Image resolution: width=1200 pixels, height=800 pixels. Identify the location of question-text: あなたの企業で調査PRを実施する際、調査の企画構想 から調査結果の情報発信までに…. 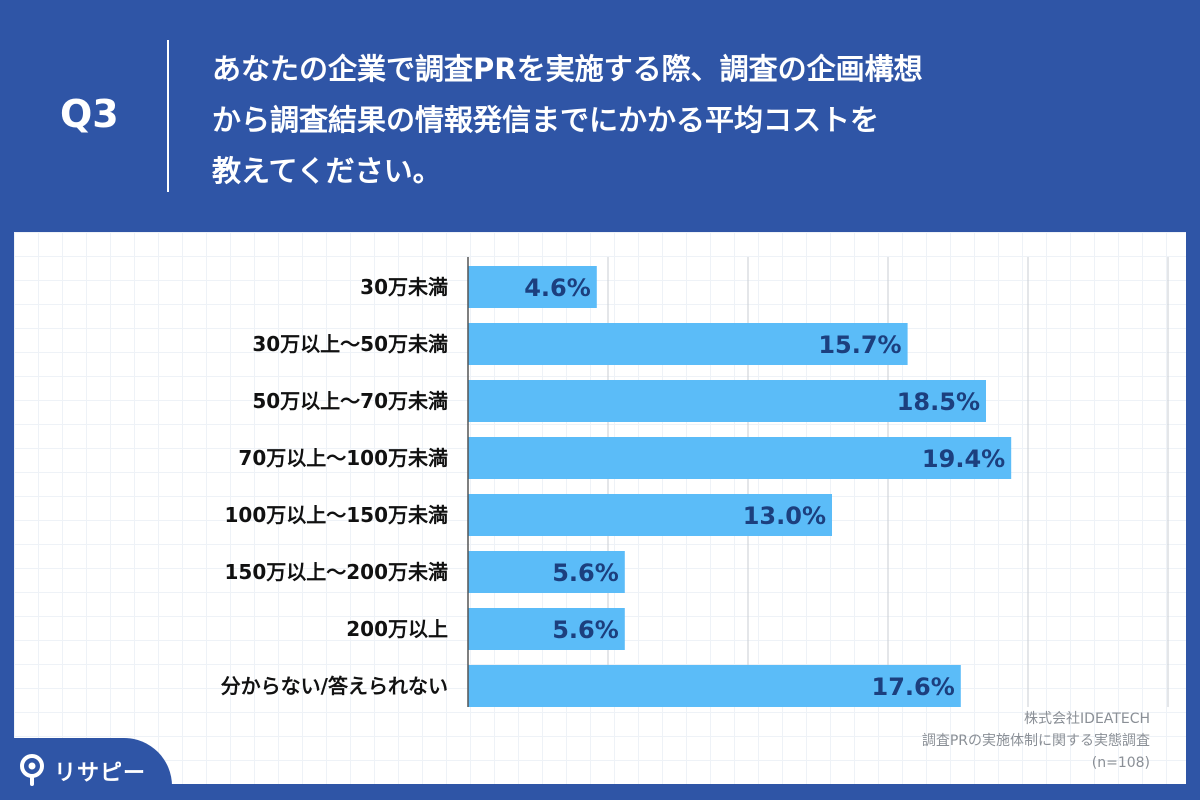
(567, 120).